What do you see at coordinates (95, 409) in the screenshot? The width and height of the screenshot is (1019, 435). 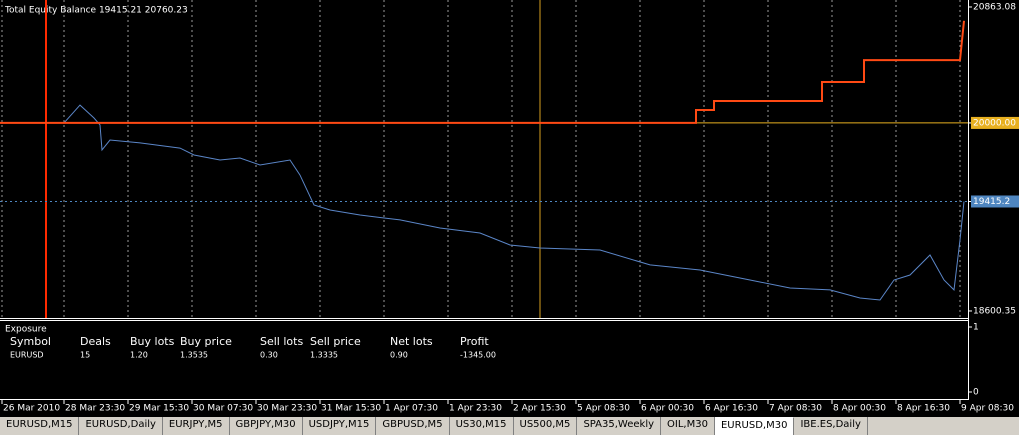 I see `x-tick-label: 28 Mar 23:30` at bounding box center [95, 409].